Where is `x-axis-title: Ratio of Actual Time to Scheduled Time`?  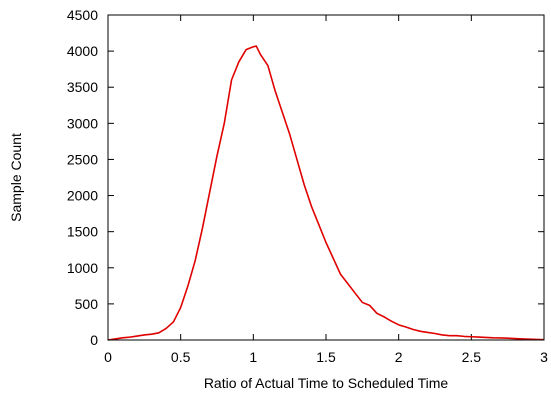
x-axis-title: Ratio of Actual Time to Scheduled Time is located at coordinates (326, 383).